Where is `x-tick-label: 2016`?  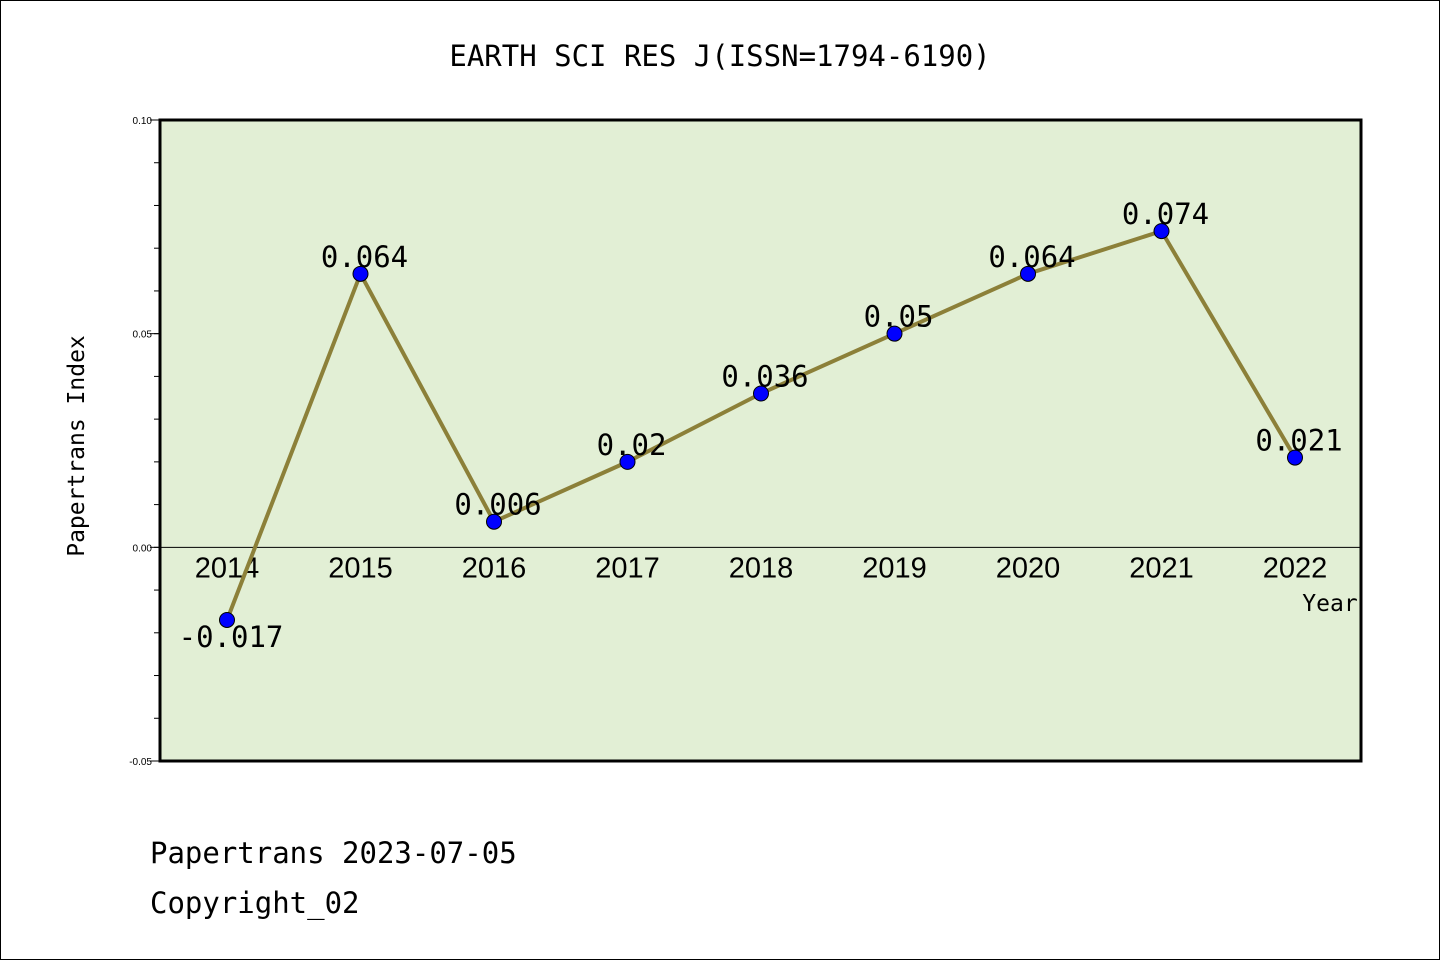
x-tick-label: 2016 is located at coordinates (494, 568).